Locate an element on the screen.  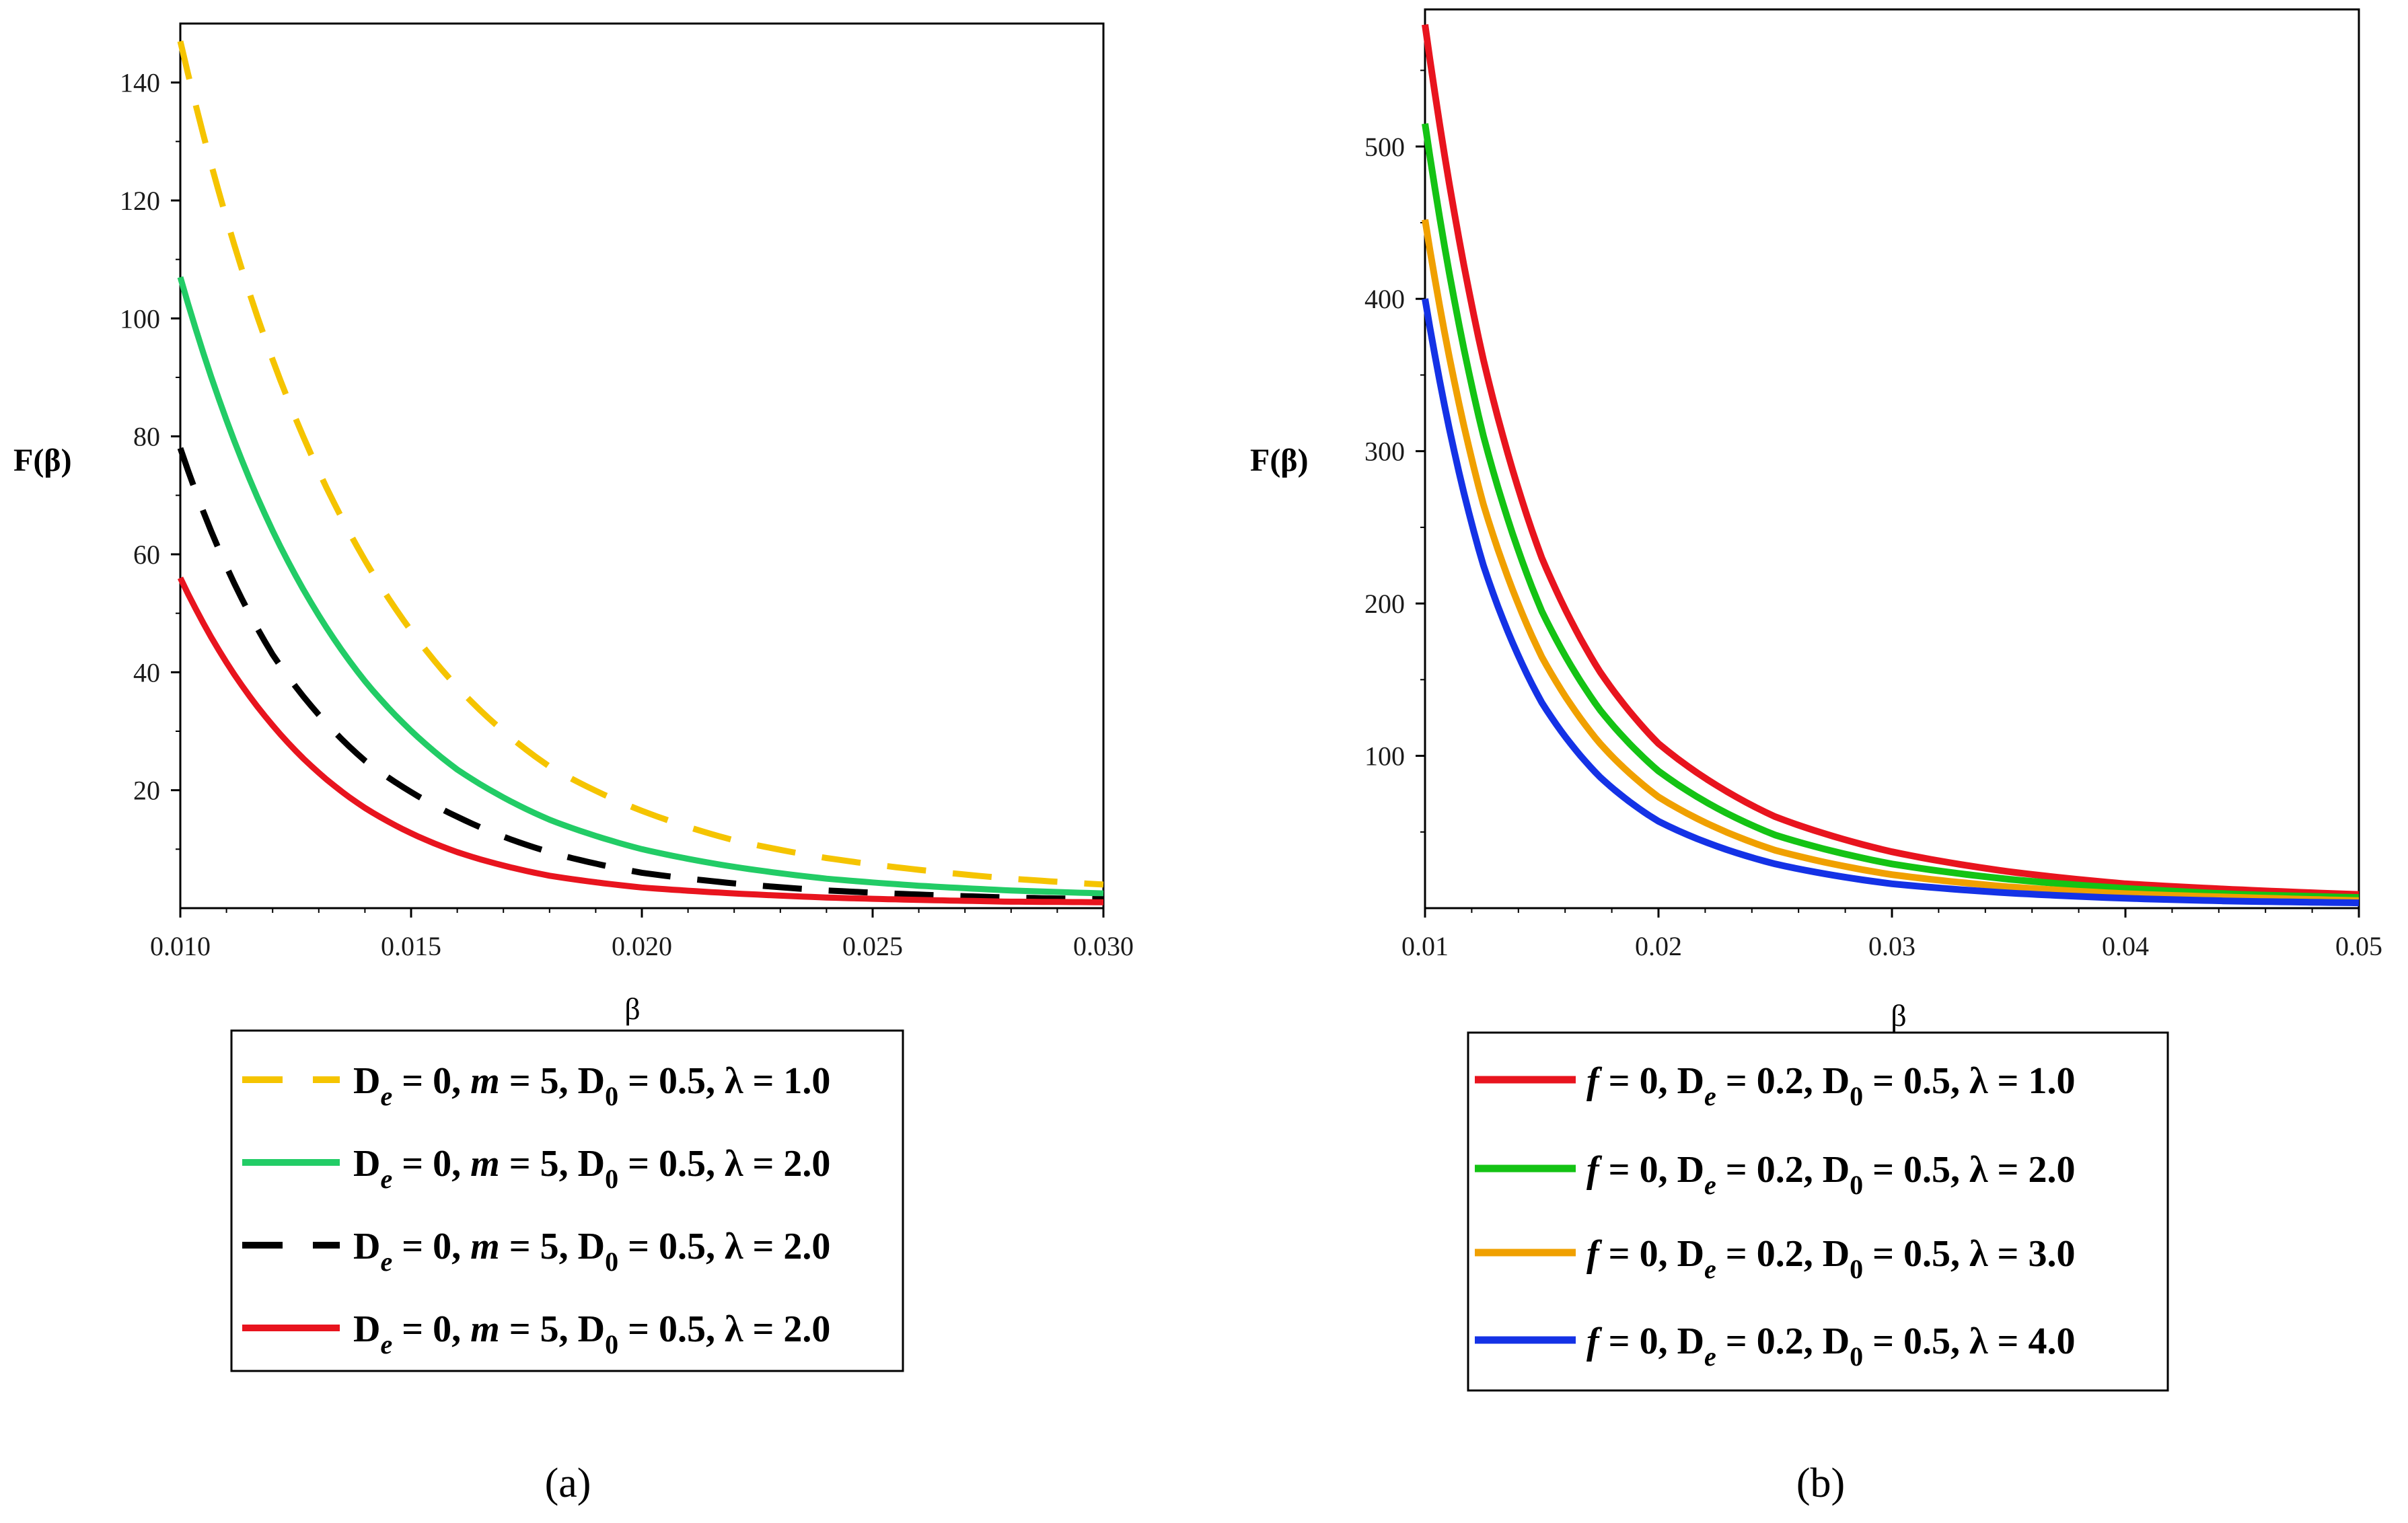
legend-box-b is located at coordinates (1818, 1211).